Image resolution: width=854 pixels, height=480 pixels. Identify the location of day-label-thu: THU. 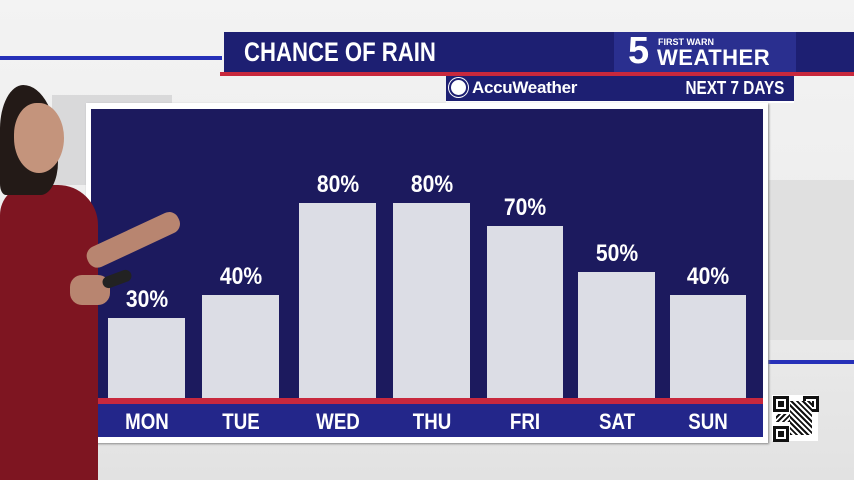
(432, 421).